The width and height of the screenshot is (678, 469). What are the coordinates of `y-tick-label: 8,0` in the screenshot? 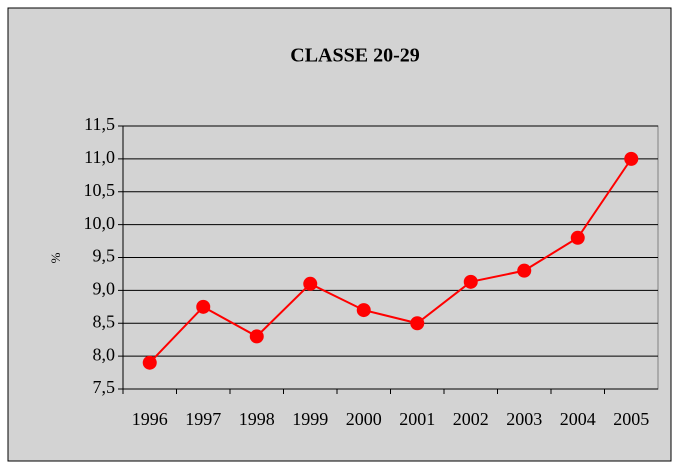 It's located at (104, 354).